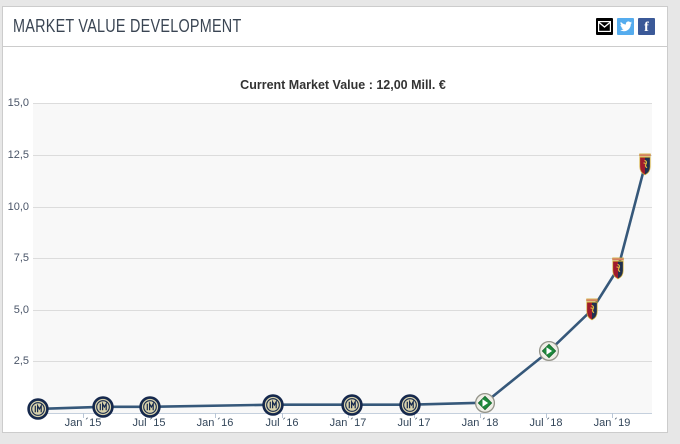 This screenshot has height=444, width=680. Describe the element at coordinates (414, 423) in the screenshot. I see `x-axis-tick-label: Jul ´17` at that location.